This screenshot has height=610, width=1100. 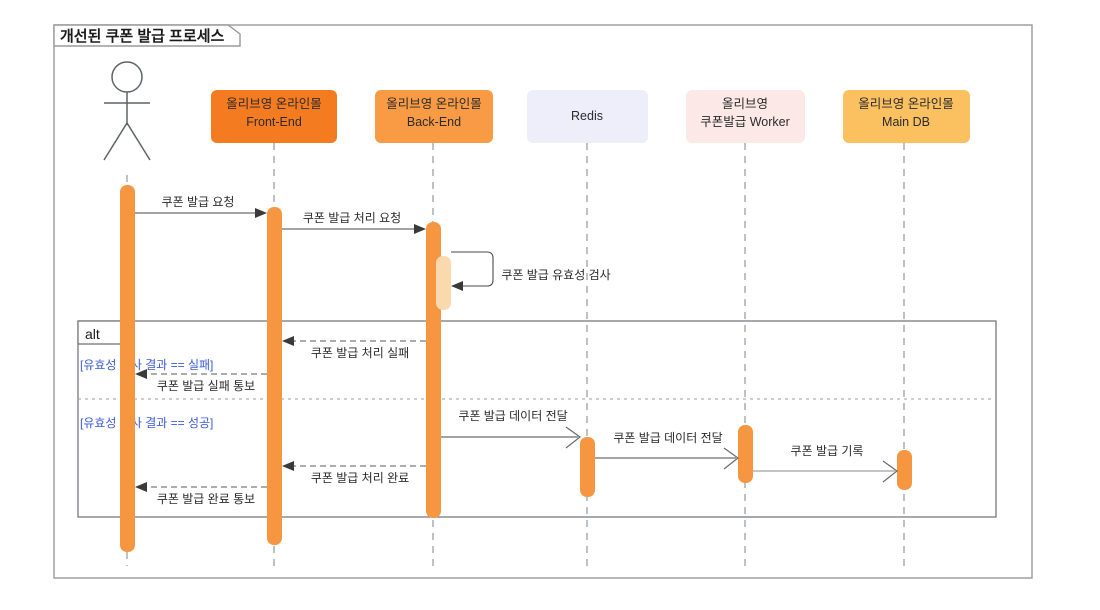 I want to click on activation-worker, so click(x=745, y=454).